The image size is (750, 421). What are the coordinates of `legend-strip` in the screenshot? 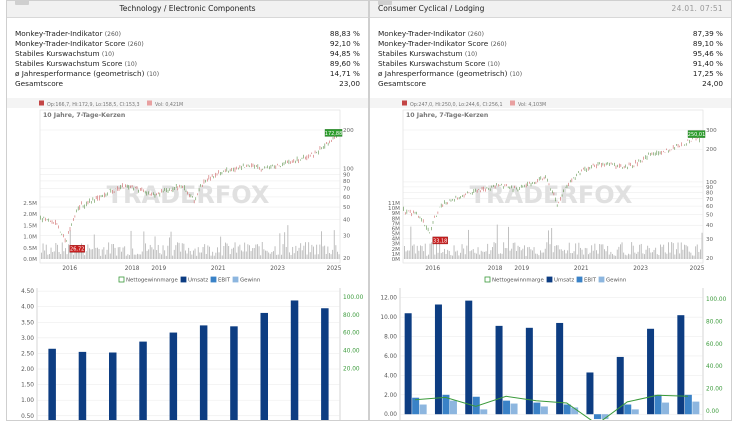 It's located at (187, 103).